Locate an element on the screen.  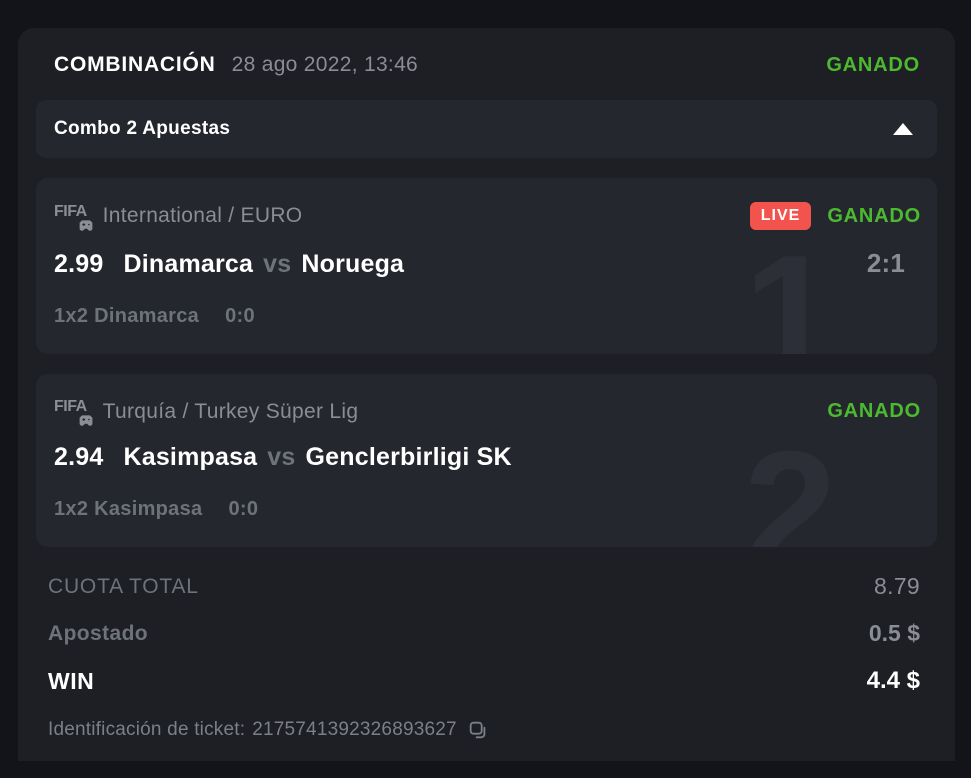
stake-row: Apostado 0.5 $ is located at coordinates (484, 633).